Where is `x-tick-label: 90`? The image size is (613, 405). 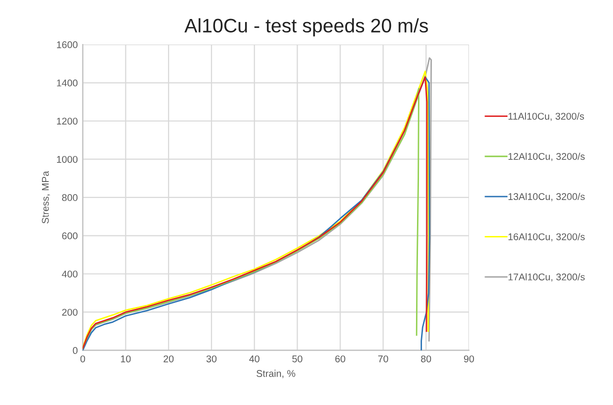 x-tick-label: 90 is located at coordinates (469, 358).